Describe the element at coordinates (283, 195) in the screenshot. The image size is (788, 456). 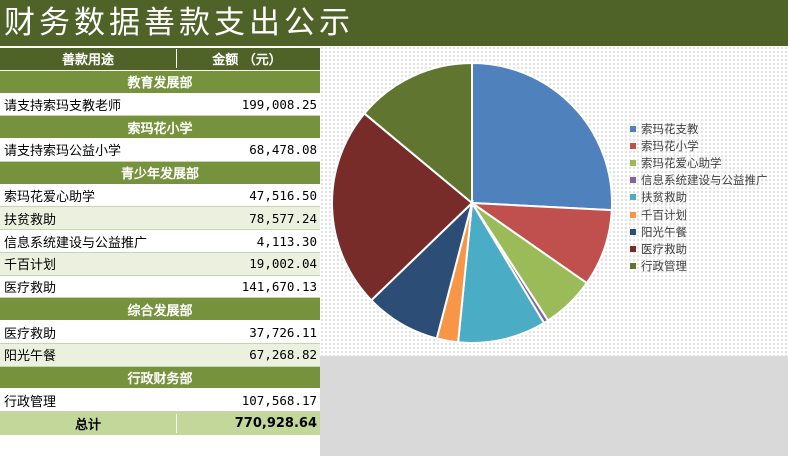
I see `row-amount: 47,516.50` at that location.